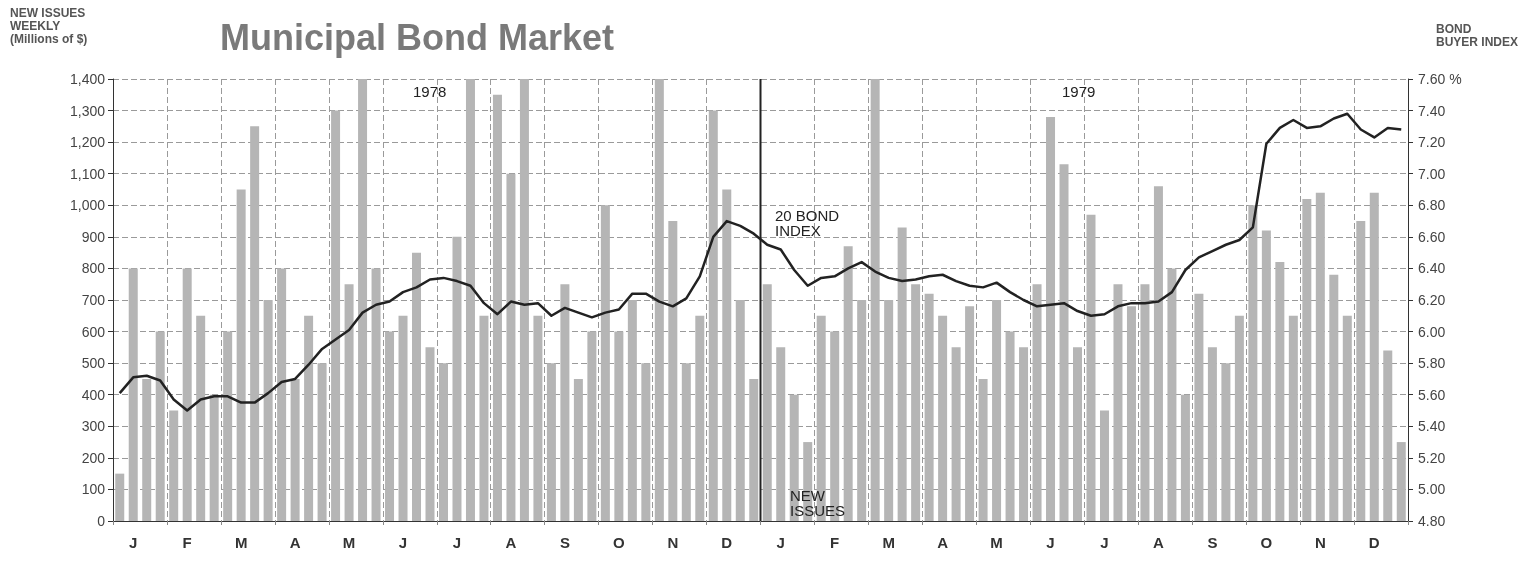 This screenshot has width=1528, height=572. I want to click on y-tick-label: 300, so click(93, 426).